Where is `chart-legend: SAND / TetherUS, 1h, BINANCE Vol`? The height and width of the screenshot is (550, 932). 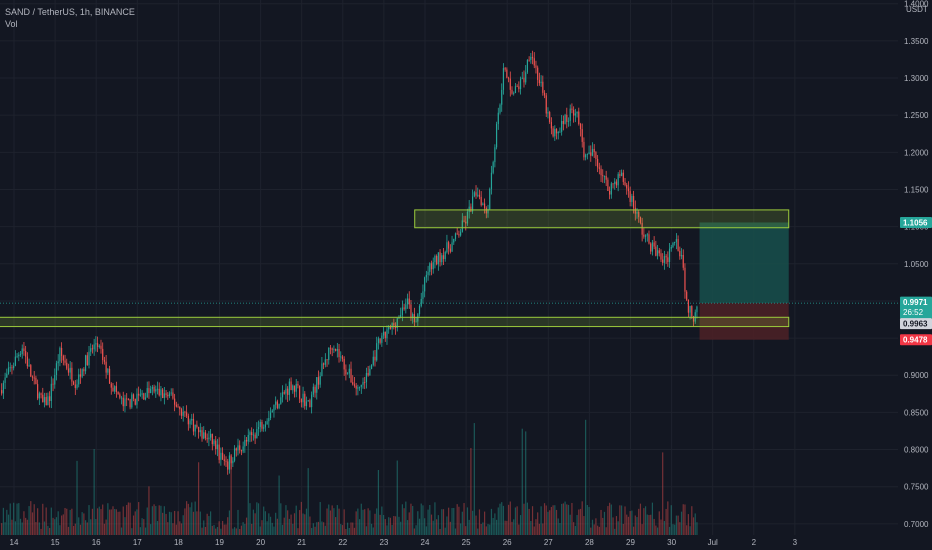
chart-legend: SAND / TetherUS, 1h, BINANCE Vol is located at coordinates (70, 18).